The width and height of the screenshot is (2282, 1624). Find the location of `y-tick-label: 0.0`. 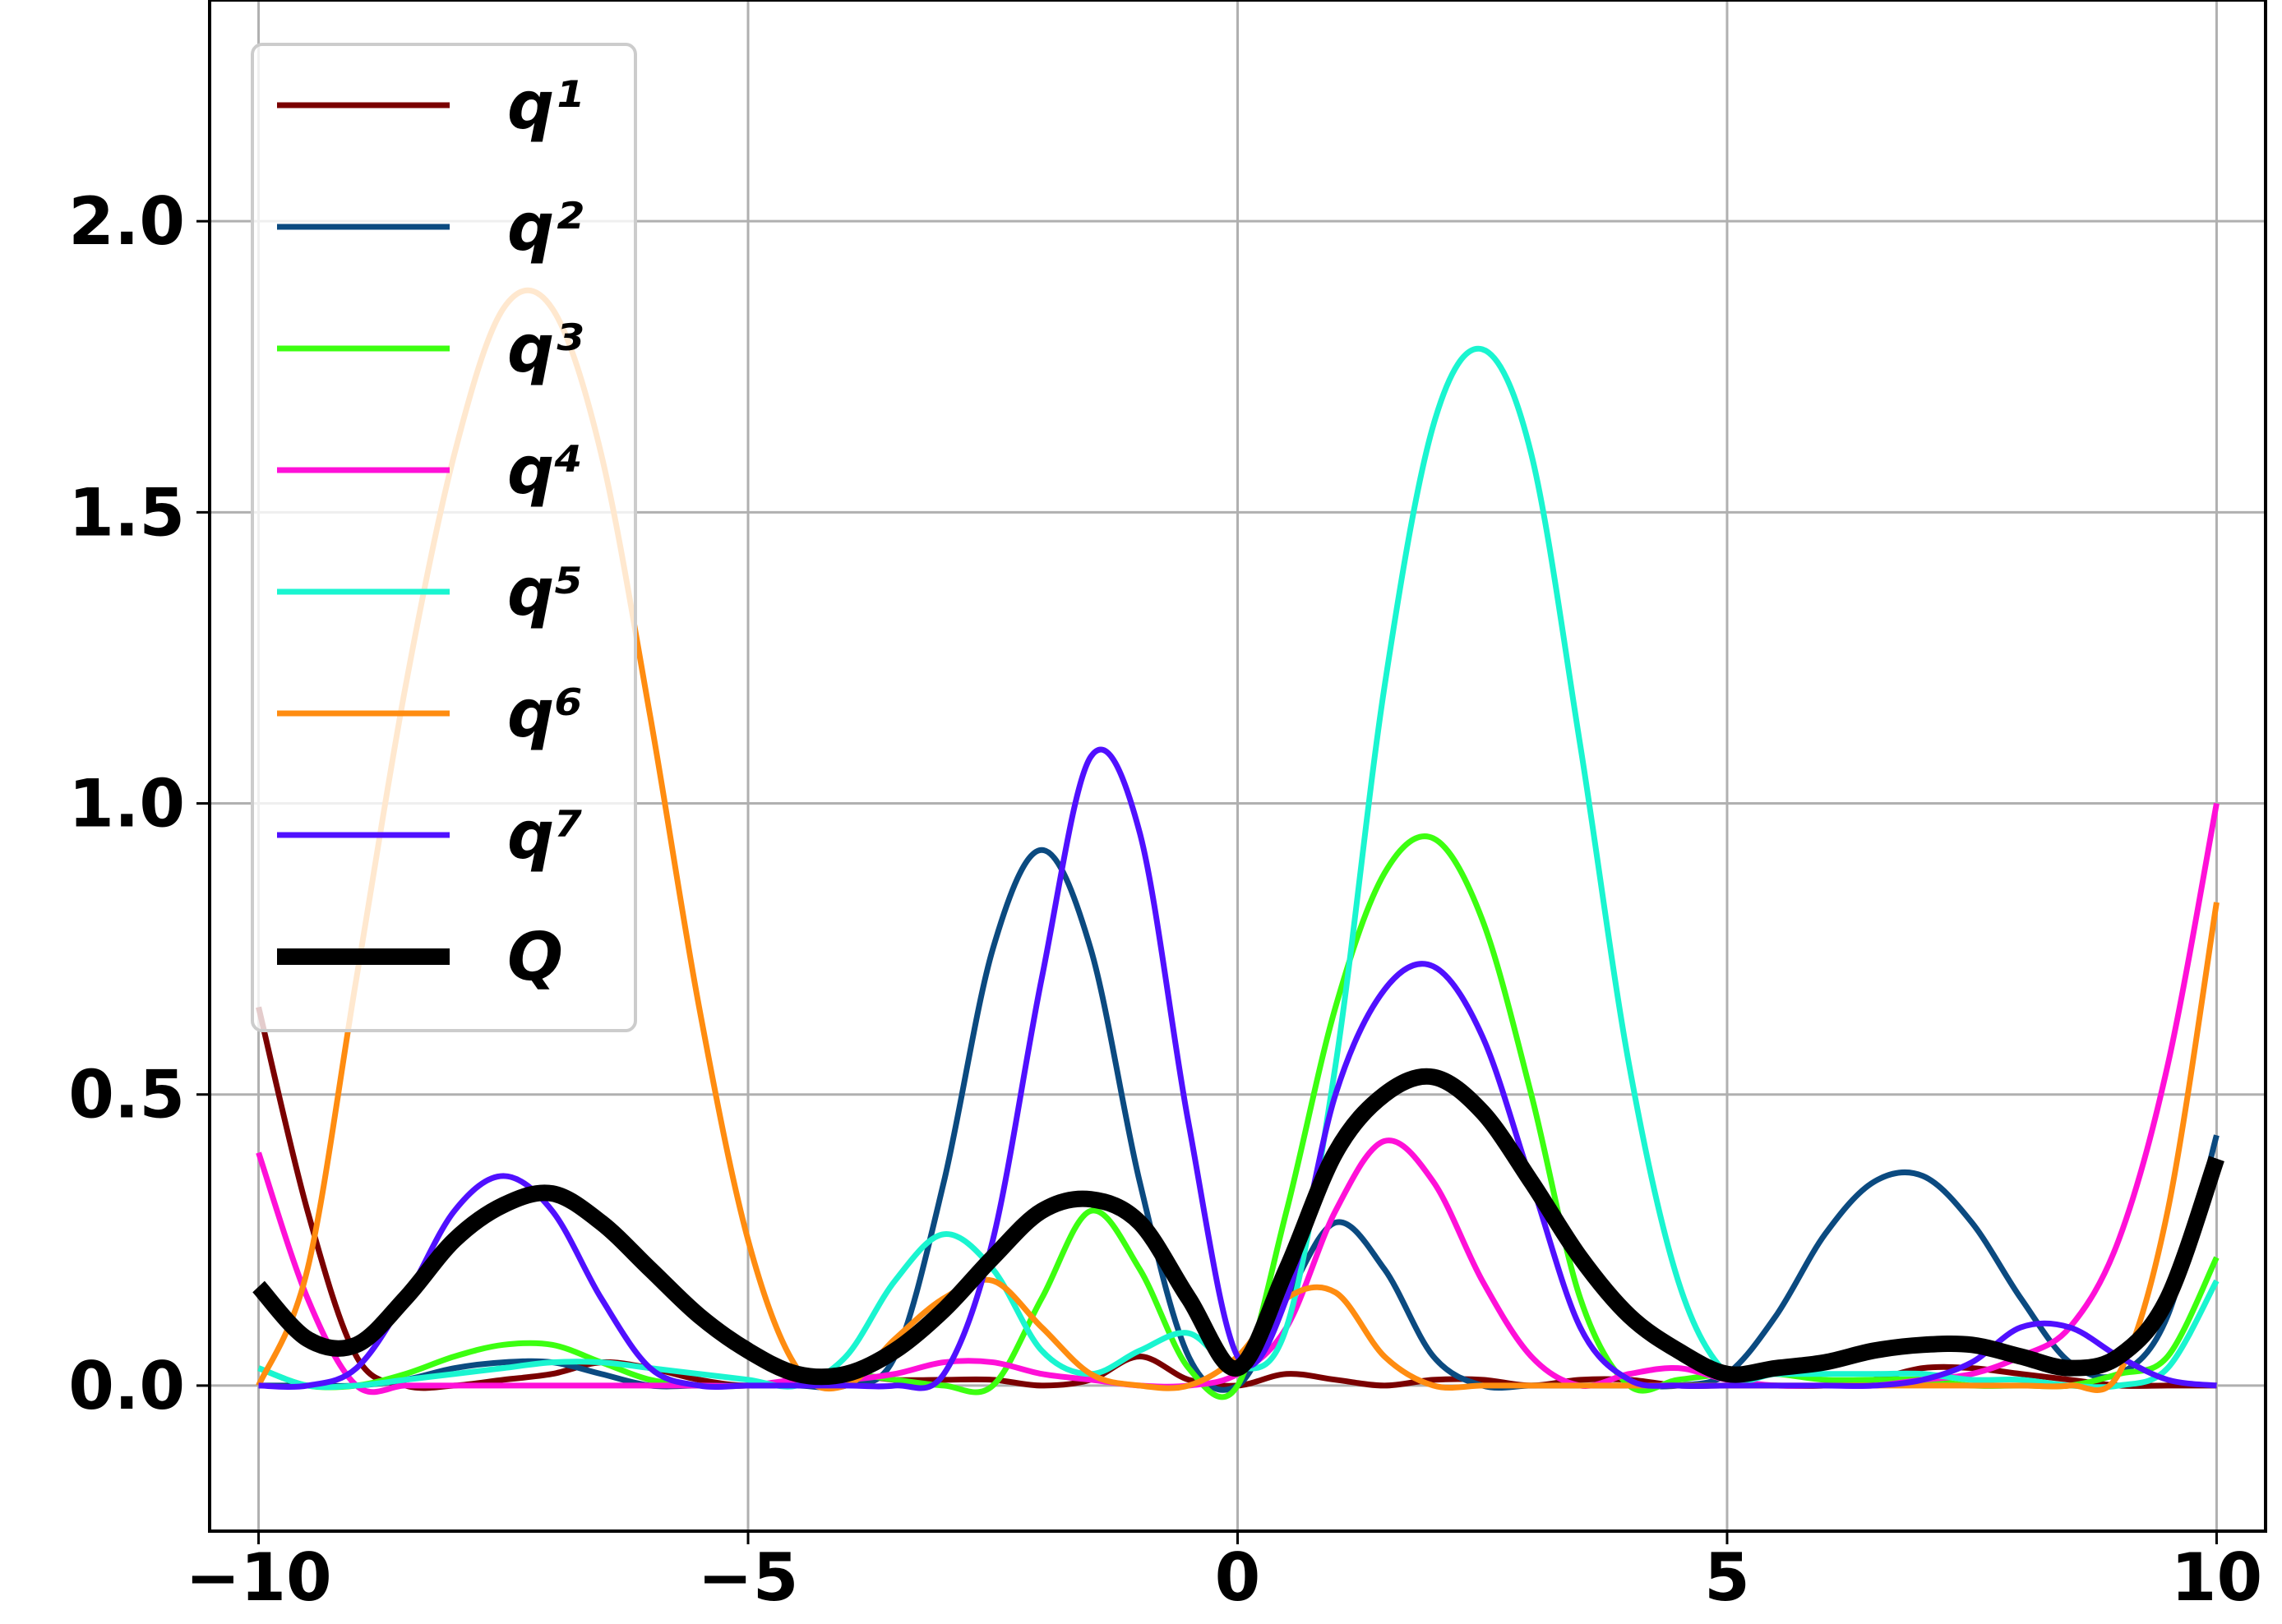

y-tick-label: 0.0 is located at coordinates (126, 1386).